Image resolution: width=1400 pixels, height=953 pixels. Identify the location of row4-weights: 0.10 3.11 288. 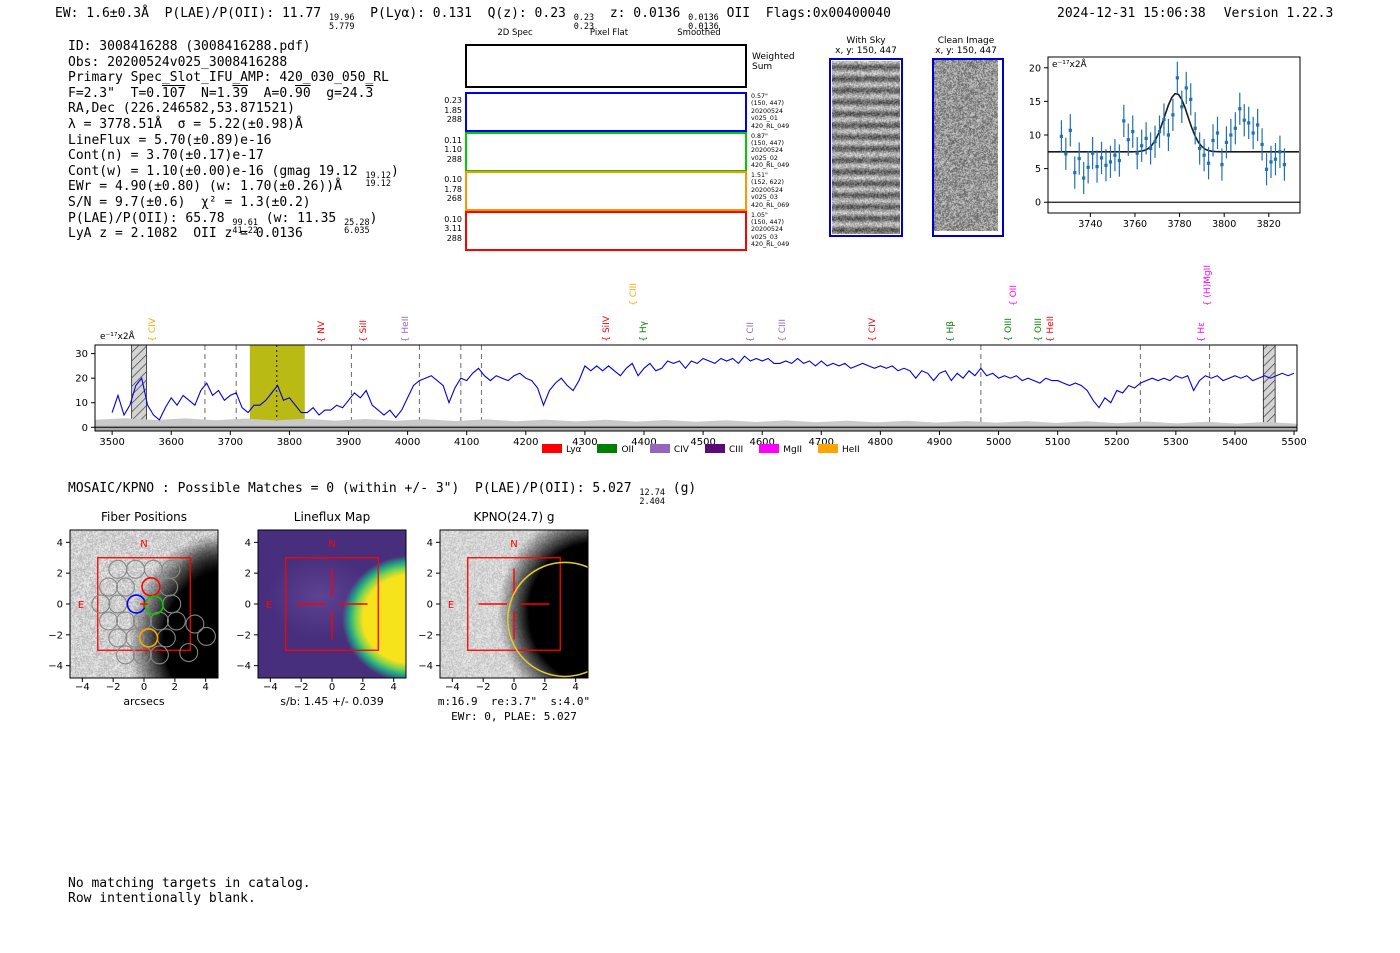
(453, 228).